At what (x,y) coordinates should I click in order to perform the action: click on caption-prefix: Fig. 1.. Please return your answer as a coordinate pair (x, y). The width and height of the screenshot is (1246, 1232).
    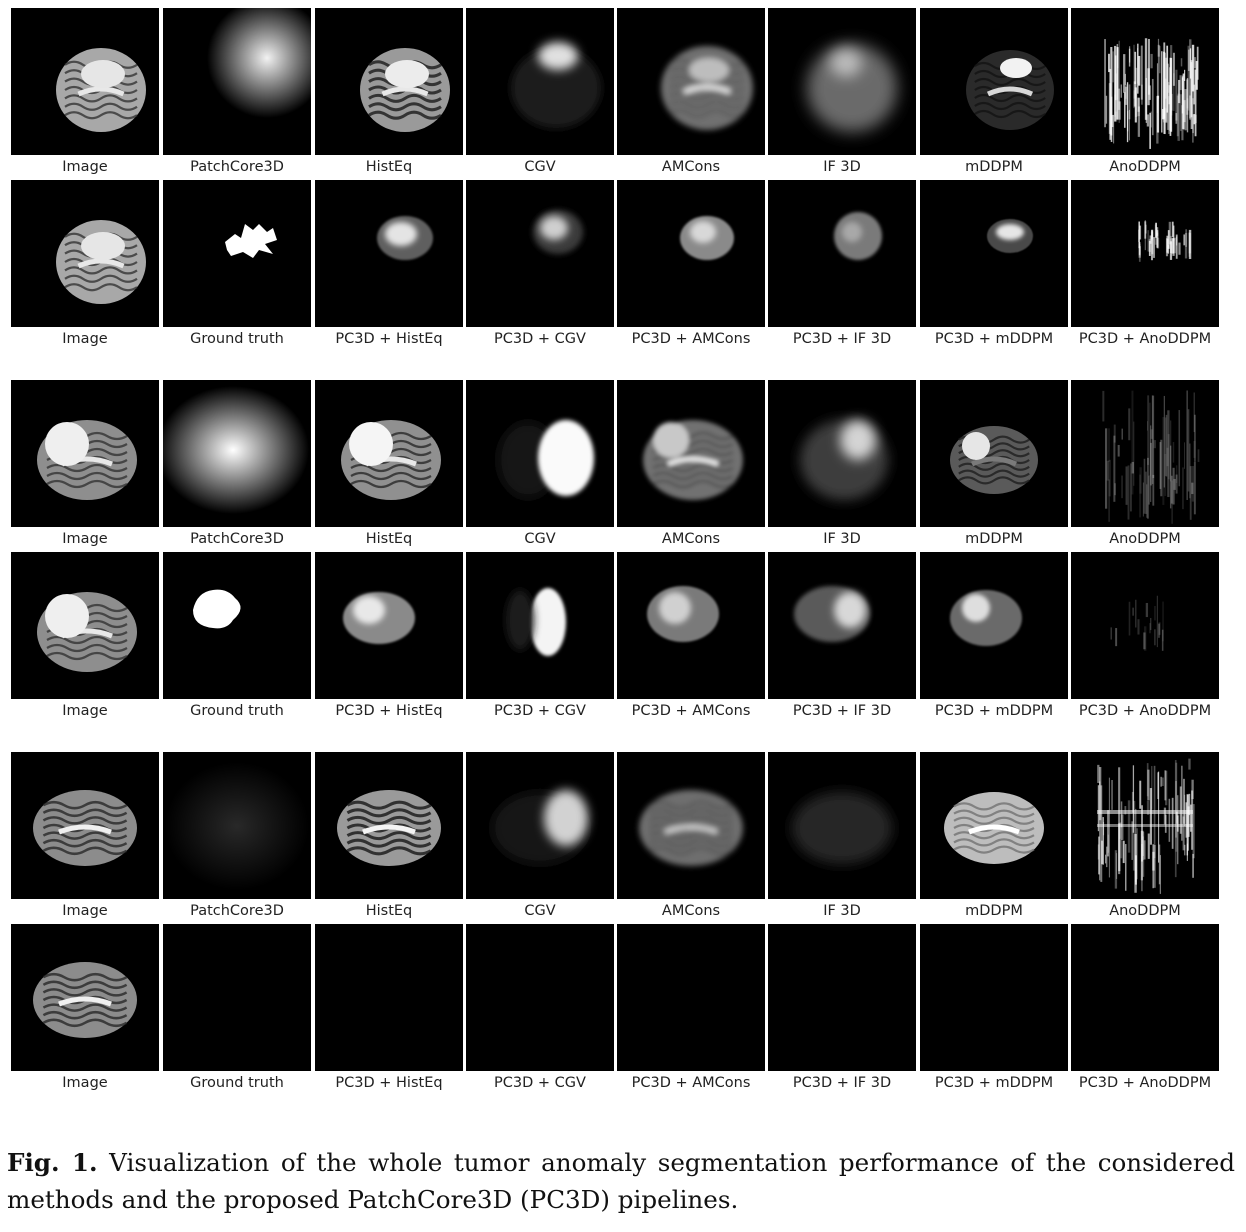
    Looking at the image, I should click on (52, 1162).